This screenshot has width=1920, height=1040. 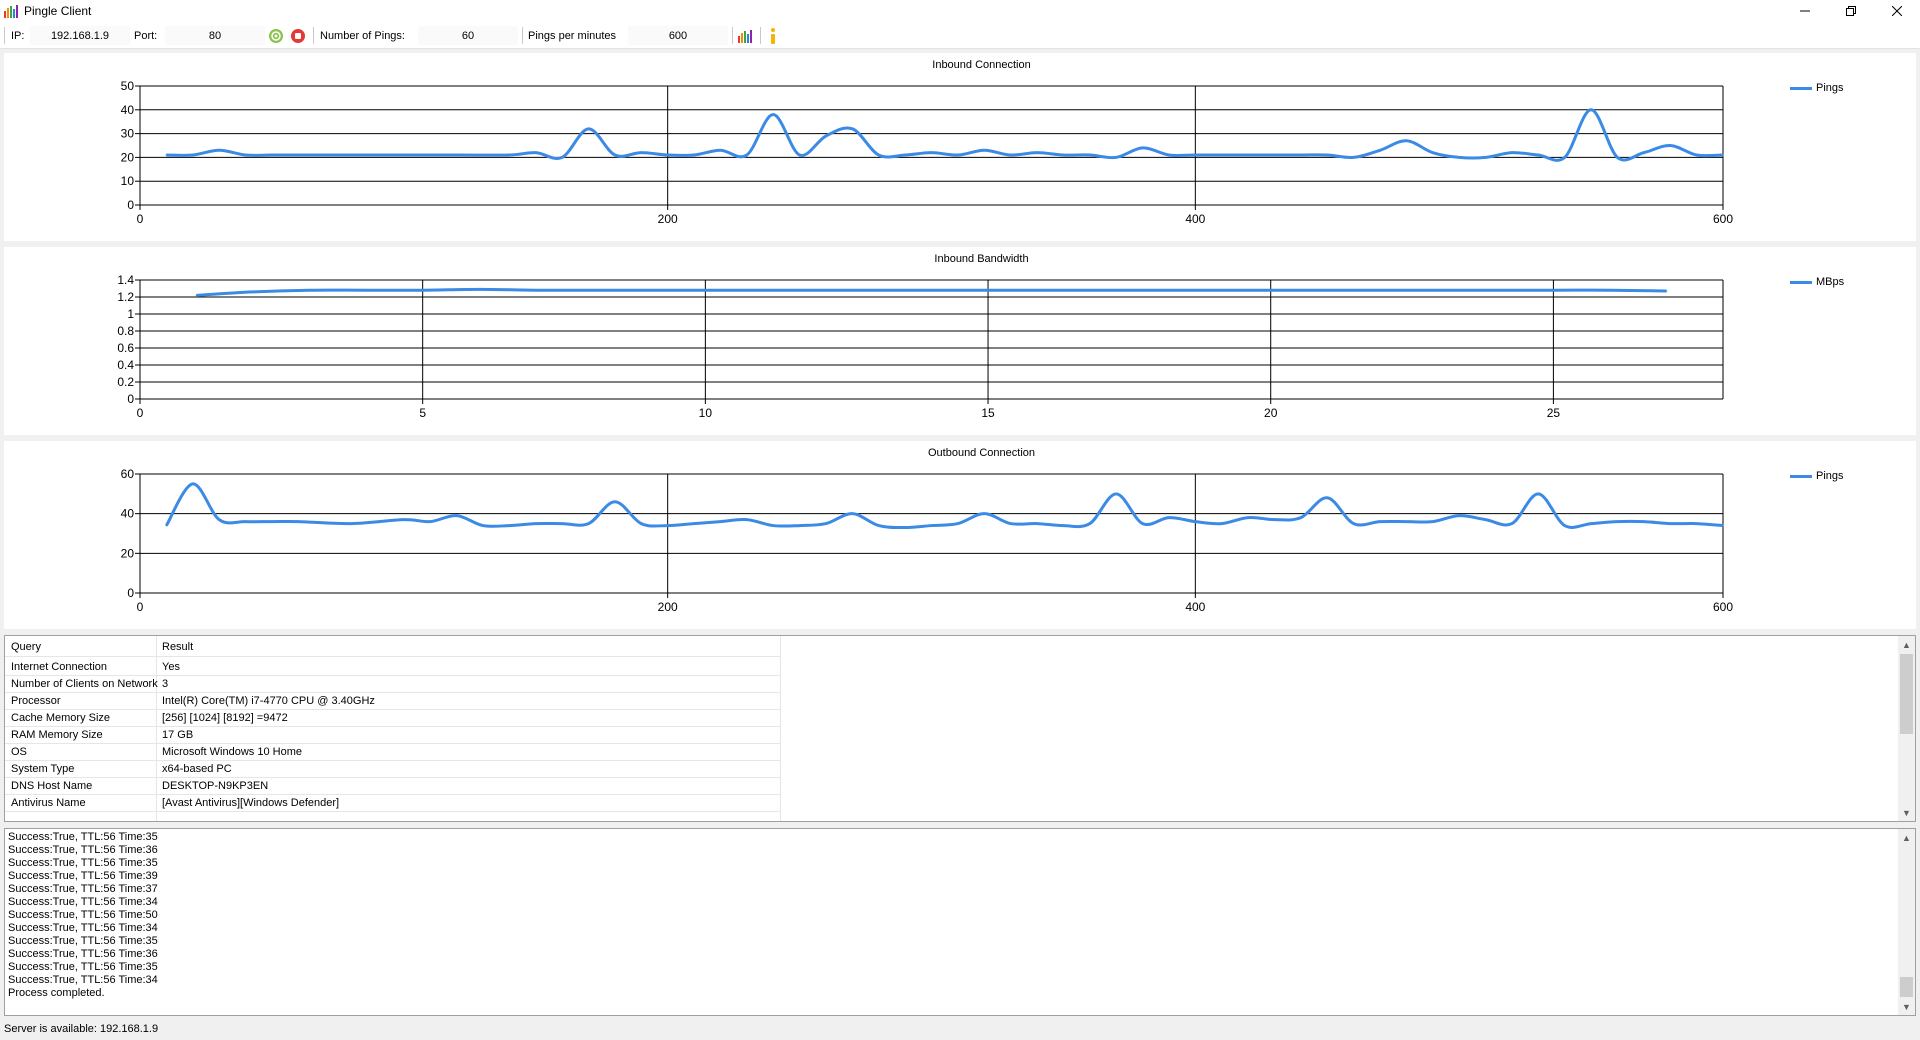 I want to click on restore-icon, so click(x=1851, y=11).